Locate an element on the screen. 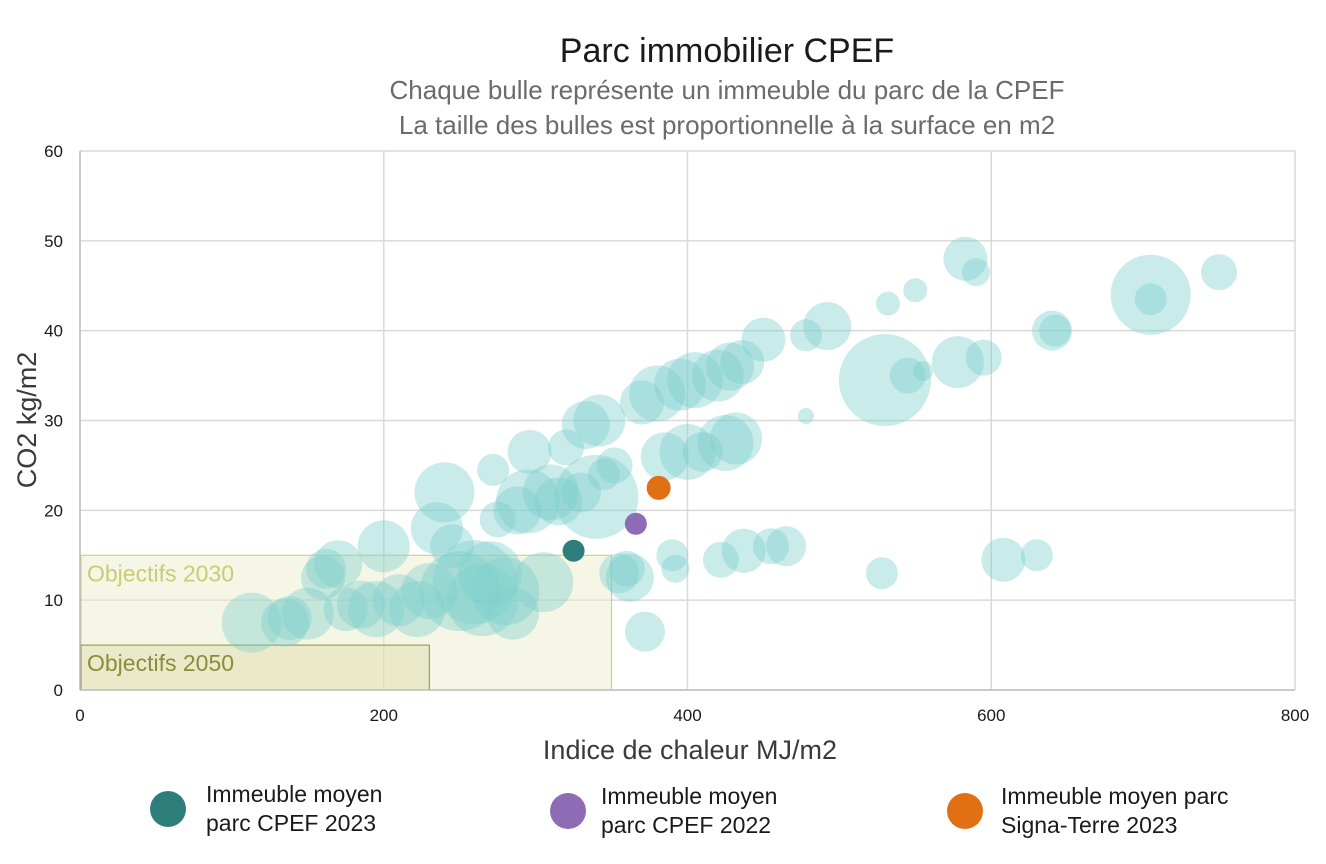 This screenshot has width=1326, height=864. legend-marker-cpef2023 is located at coordinates (168, 809).